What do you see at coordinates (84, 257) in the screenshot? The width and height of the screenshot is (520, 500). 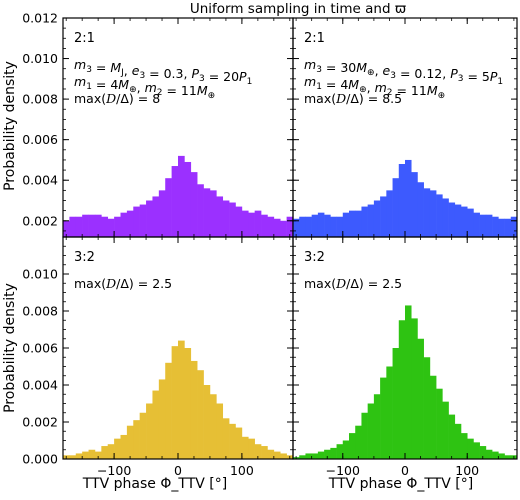 I see `resonance-label: 3:2` at bounding box center [84, 257].